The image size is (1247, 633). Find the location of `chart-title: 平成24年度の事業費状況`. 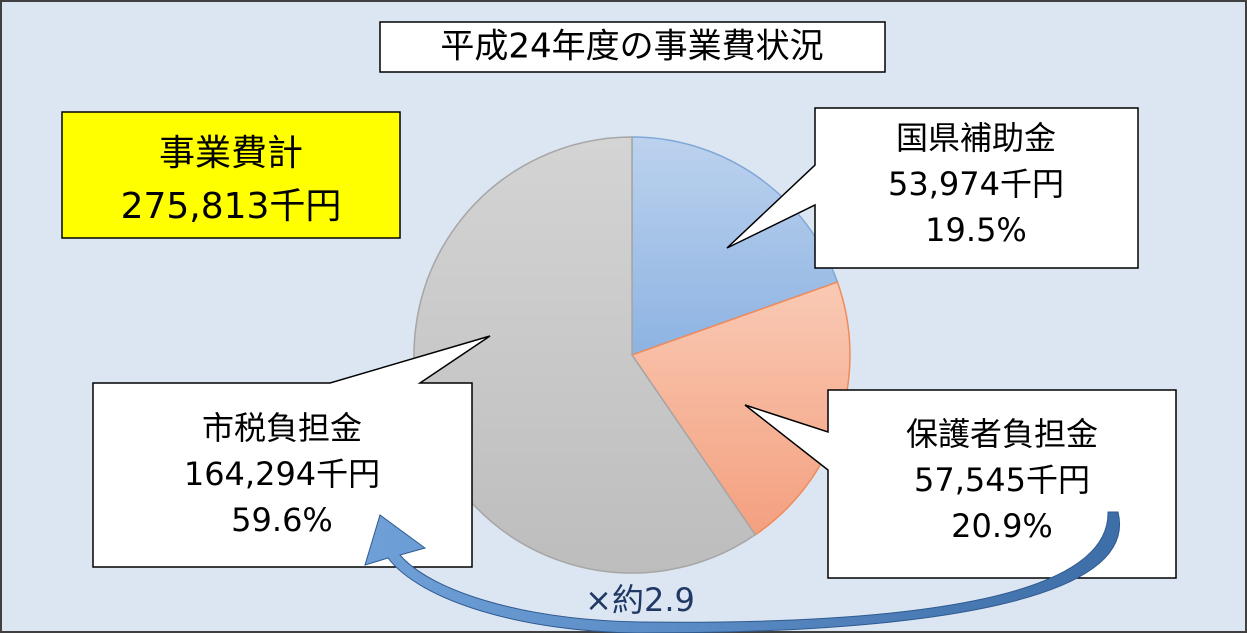

chart-title: 平成24年度の事業費状況 is located at coordinates (631, 47).